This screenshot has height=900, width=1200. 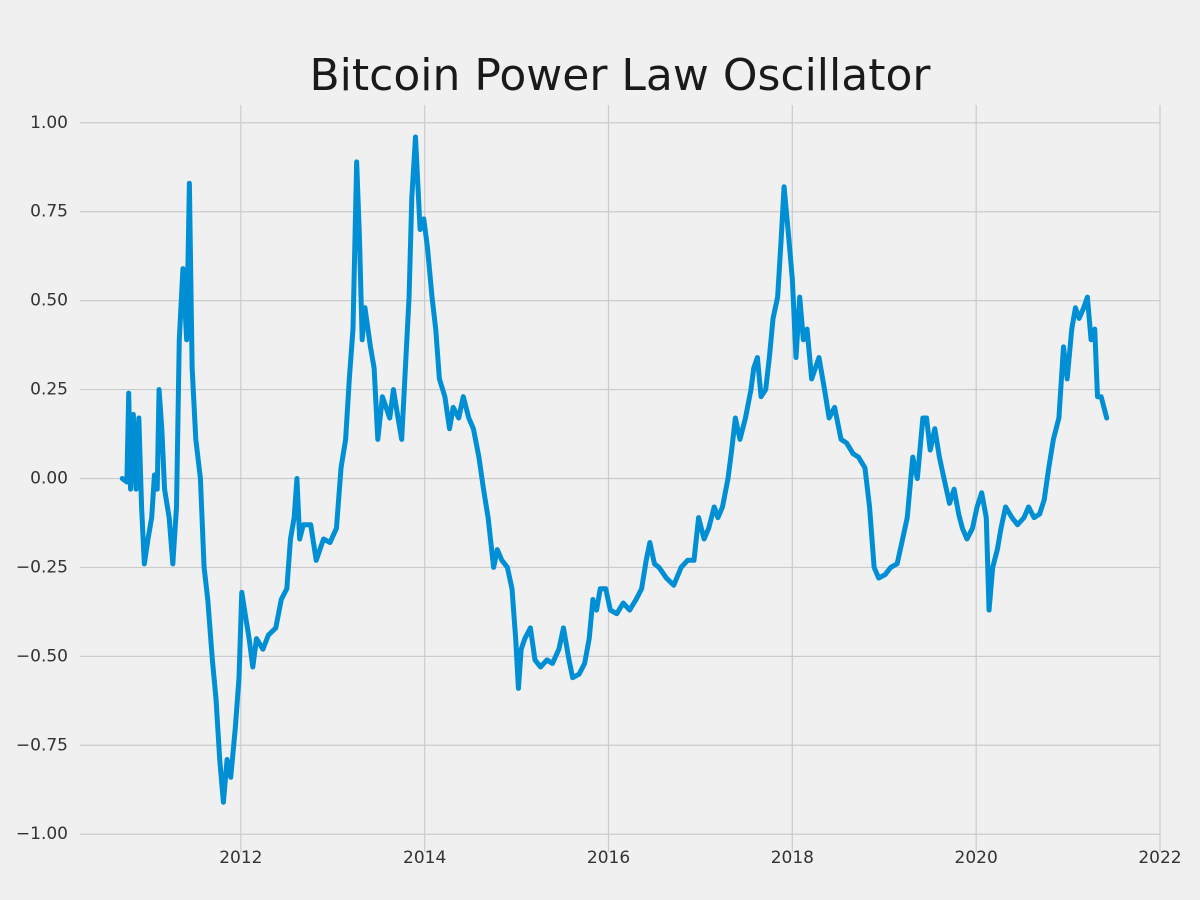 I want to click on x-tick-label: 2016, so click(x=608, y=858).